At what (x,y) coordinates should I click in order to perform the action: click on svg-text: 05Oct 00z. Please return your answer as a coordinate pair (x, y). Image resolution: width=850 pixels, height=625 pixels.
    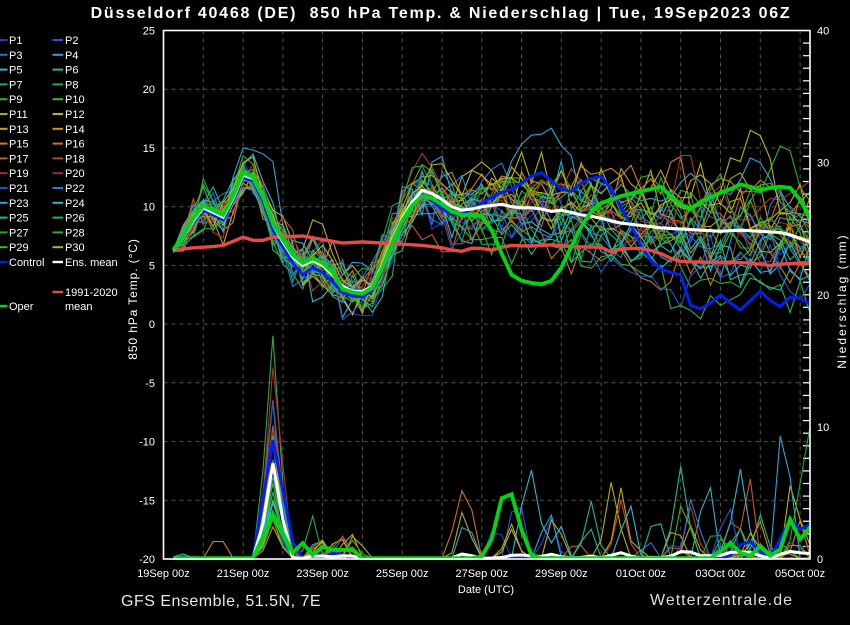
    Looking at the image, I should click on (800, 574).